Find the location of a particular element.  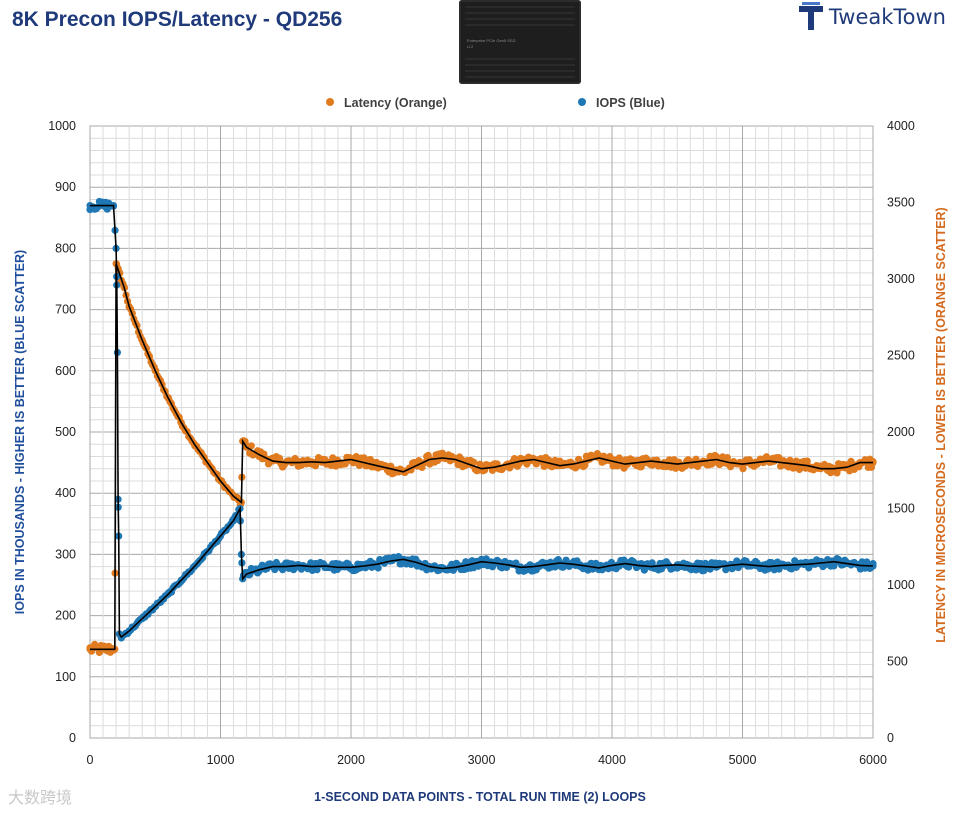

y-left-tick-label: 400 is located at coordinates (65, 493).